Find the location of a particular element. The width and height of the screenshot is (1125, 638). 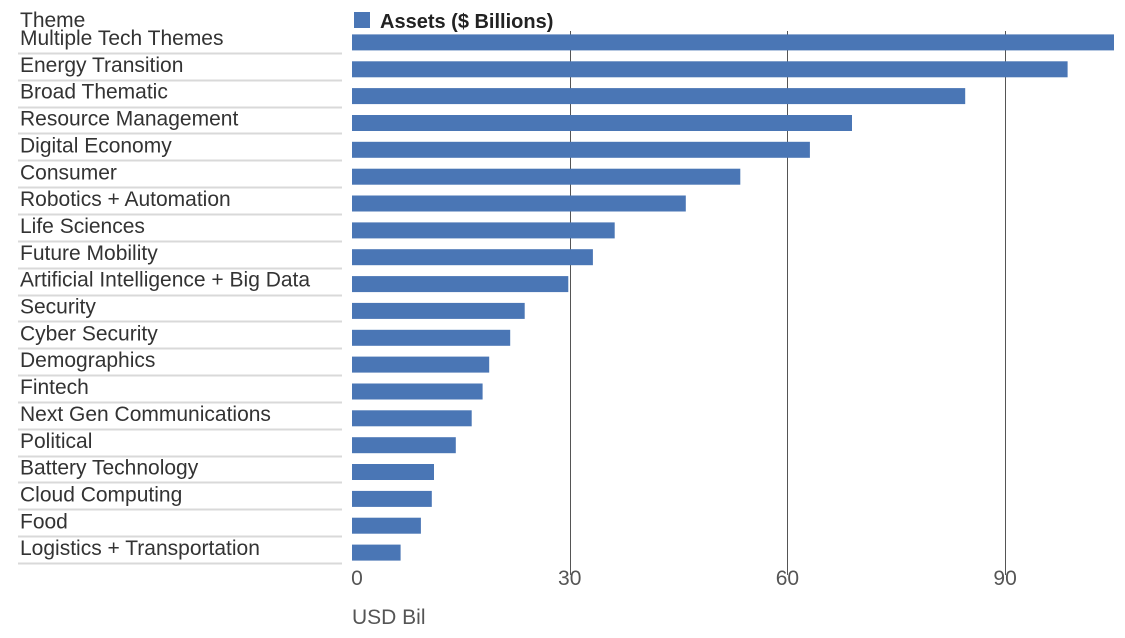

category-label: Security is located at coordinates (58, 307).